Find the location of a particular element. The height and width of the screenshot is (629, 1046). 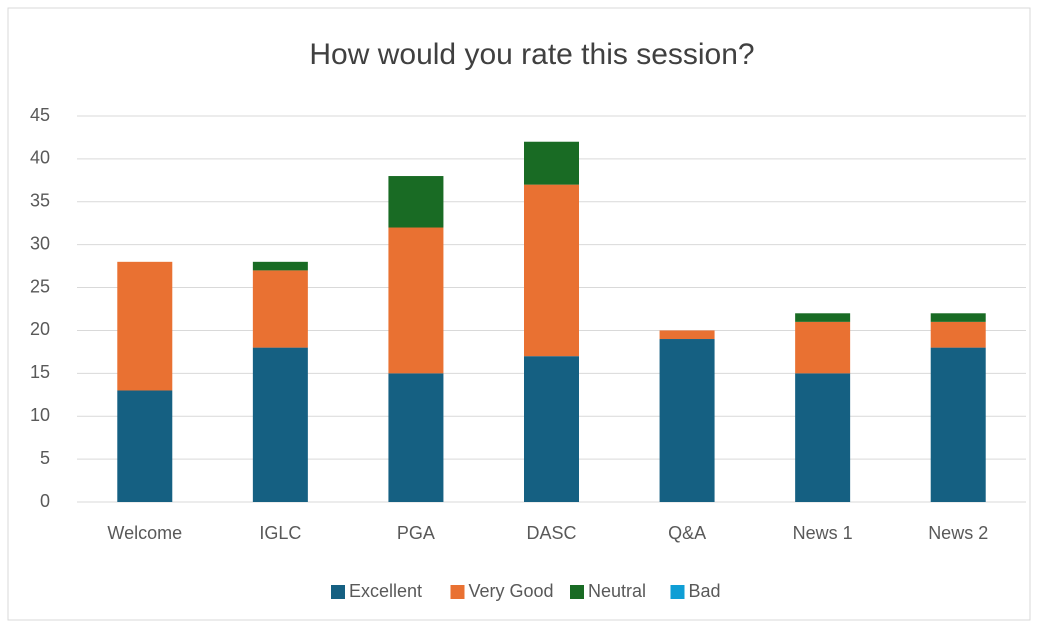

x-tick-label: Welcome is located at coordinates (144, 533).